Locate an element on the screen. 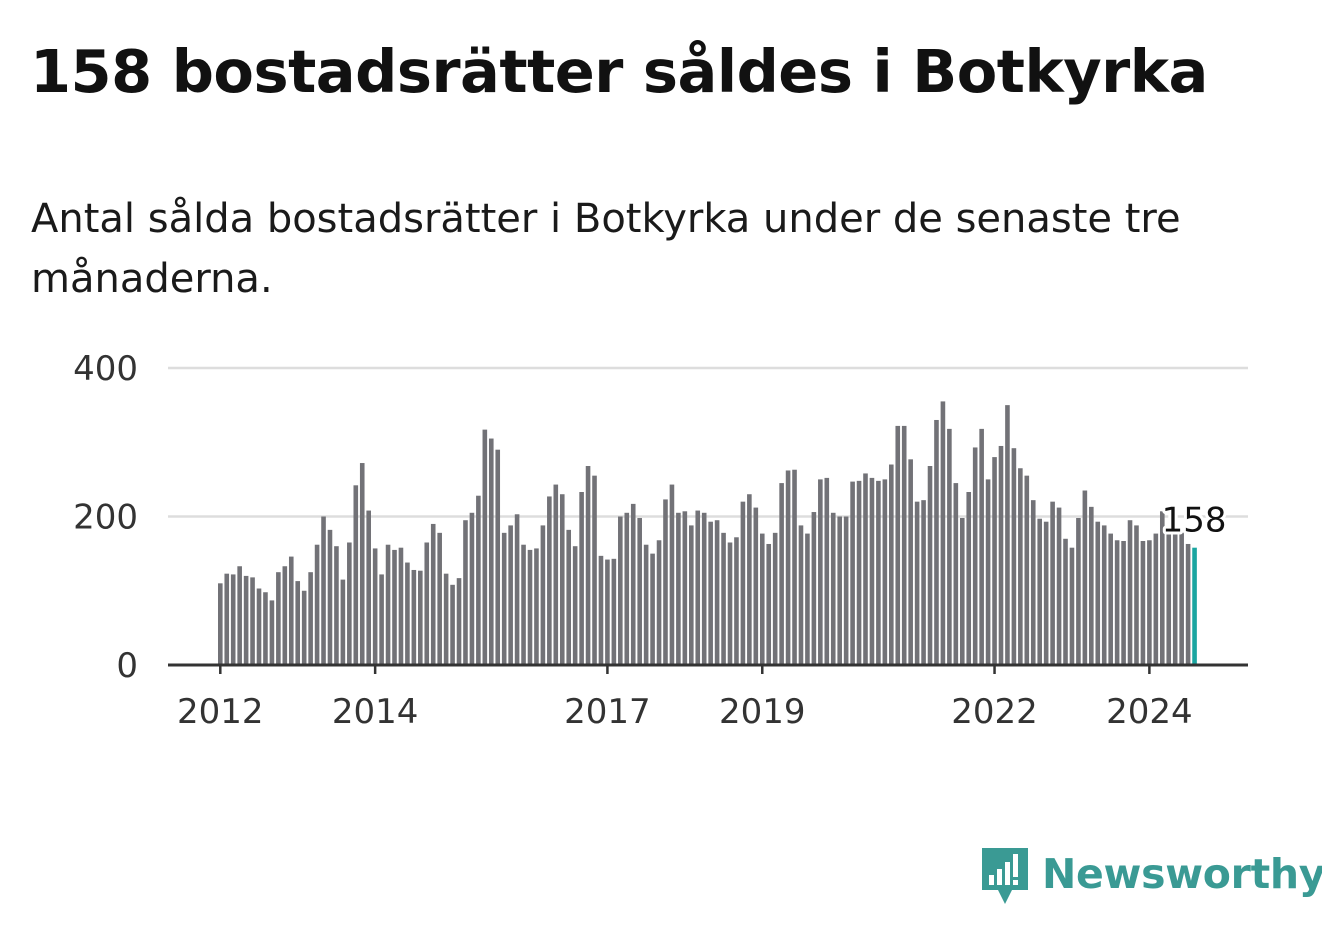 The height and width of the screenshot is (939, 1322). highlight-value-label: 158 is located at coordinates (1194, 521).